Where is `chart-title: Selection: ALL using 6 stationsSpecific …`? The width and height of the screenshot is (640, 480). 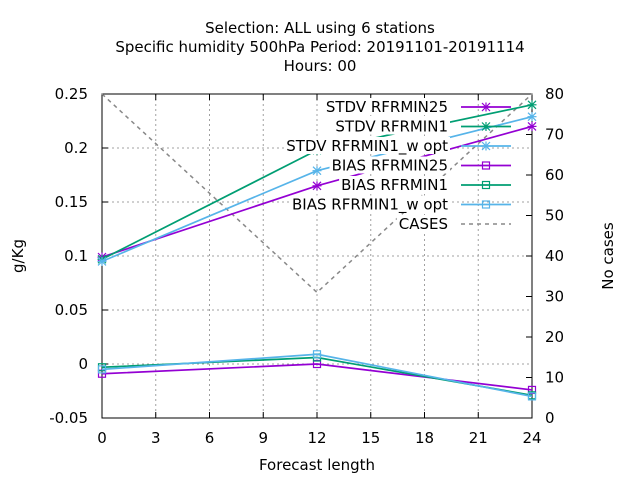
chart-title: Selection: ALL using 6 stationsSpecific … is located at coordinates (319, 47).